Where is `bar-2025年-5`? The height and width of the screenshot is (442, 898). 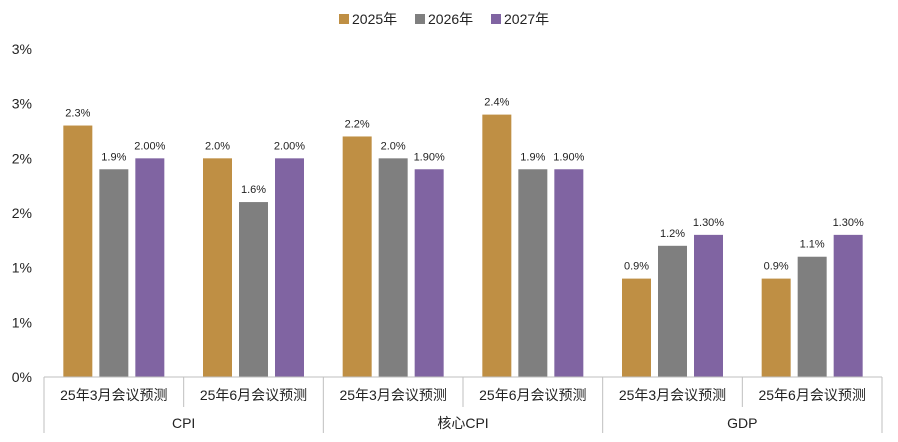 bar-2025年-5 is located at coordinates (776, 327).